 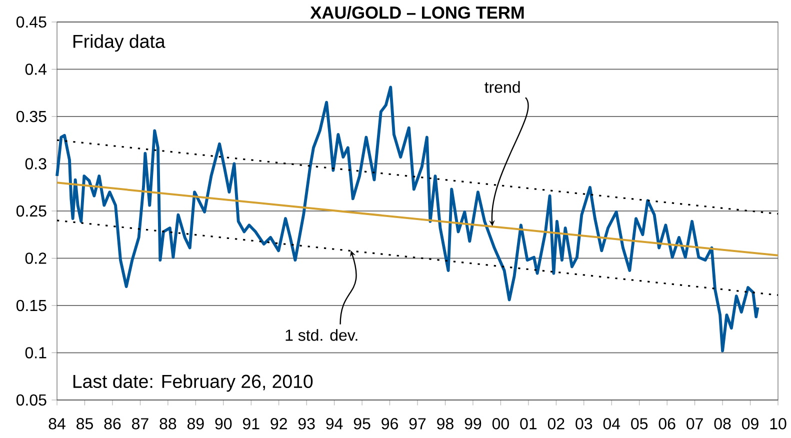 What do you see at coordinates (31, 400) in the screenshot?
I see `y-tick-label: 0.05` at bounding box center [31, 400].